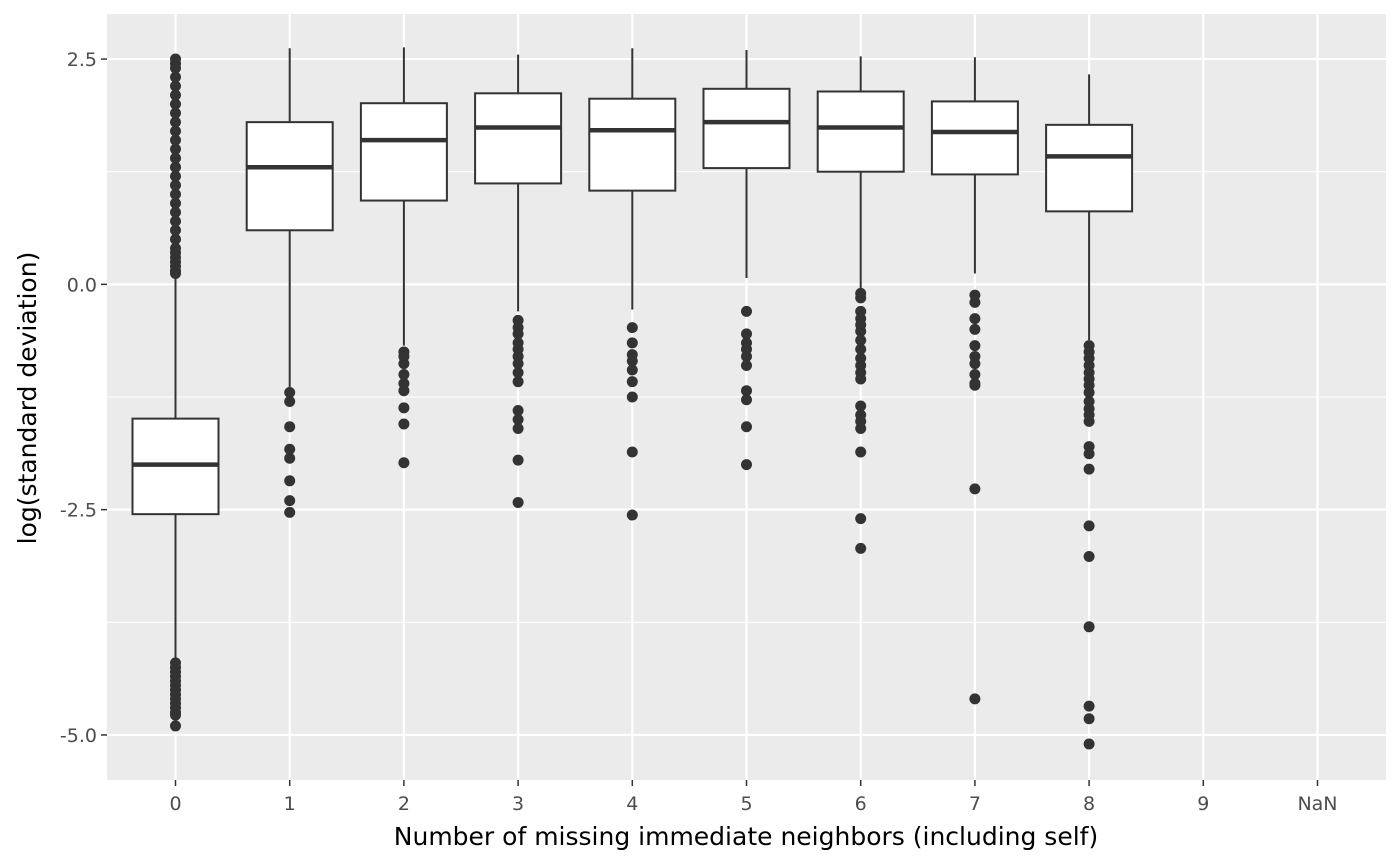 This screenshot has width=1400, height=866. I want to click on y-tick-label: -2.5, so click(78, 511).